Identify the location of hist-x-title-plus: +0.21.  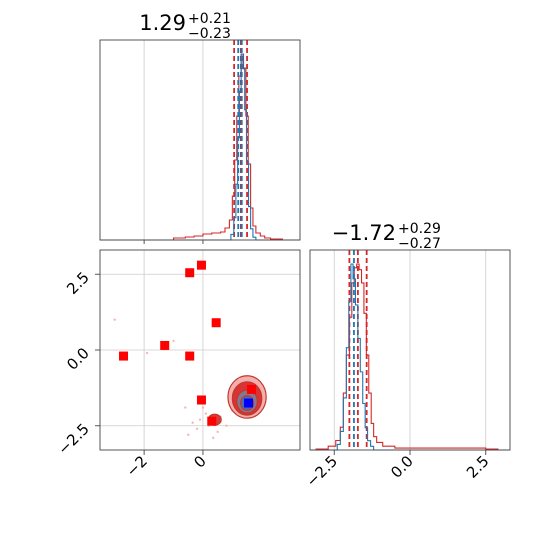
(209, 19).